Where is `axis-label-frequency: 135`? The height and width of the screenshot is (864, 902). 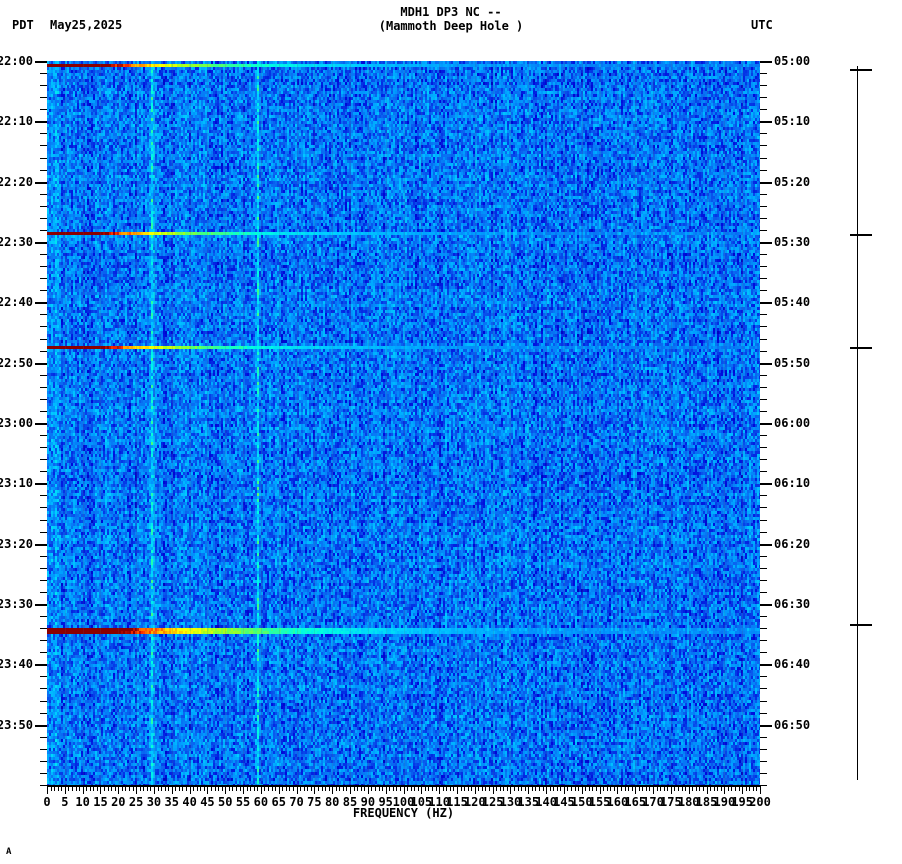 axis-label-frequency: 135 is located at coordinates (528, 802).